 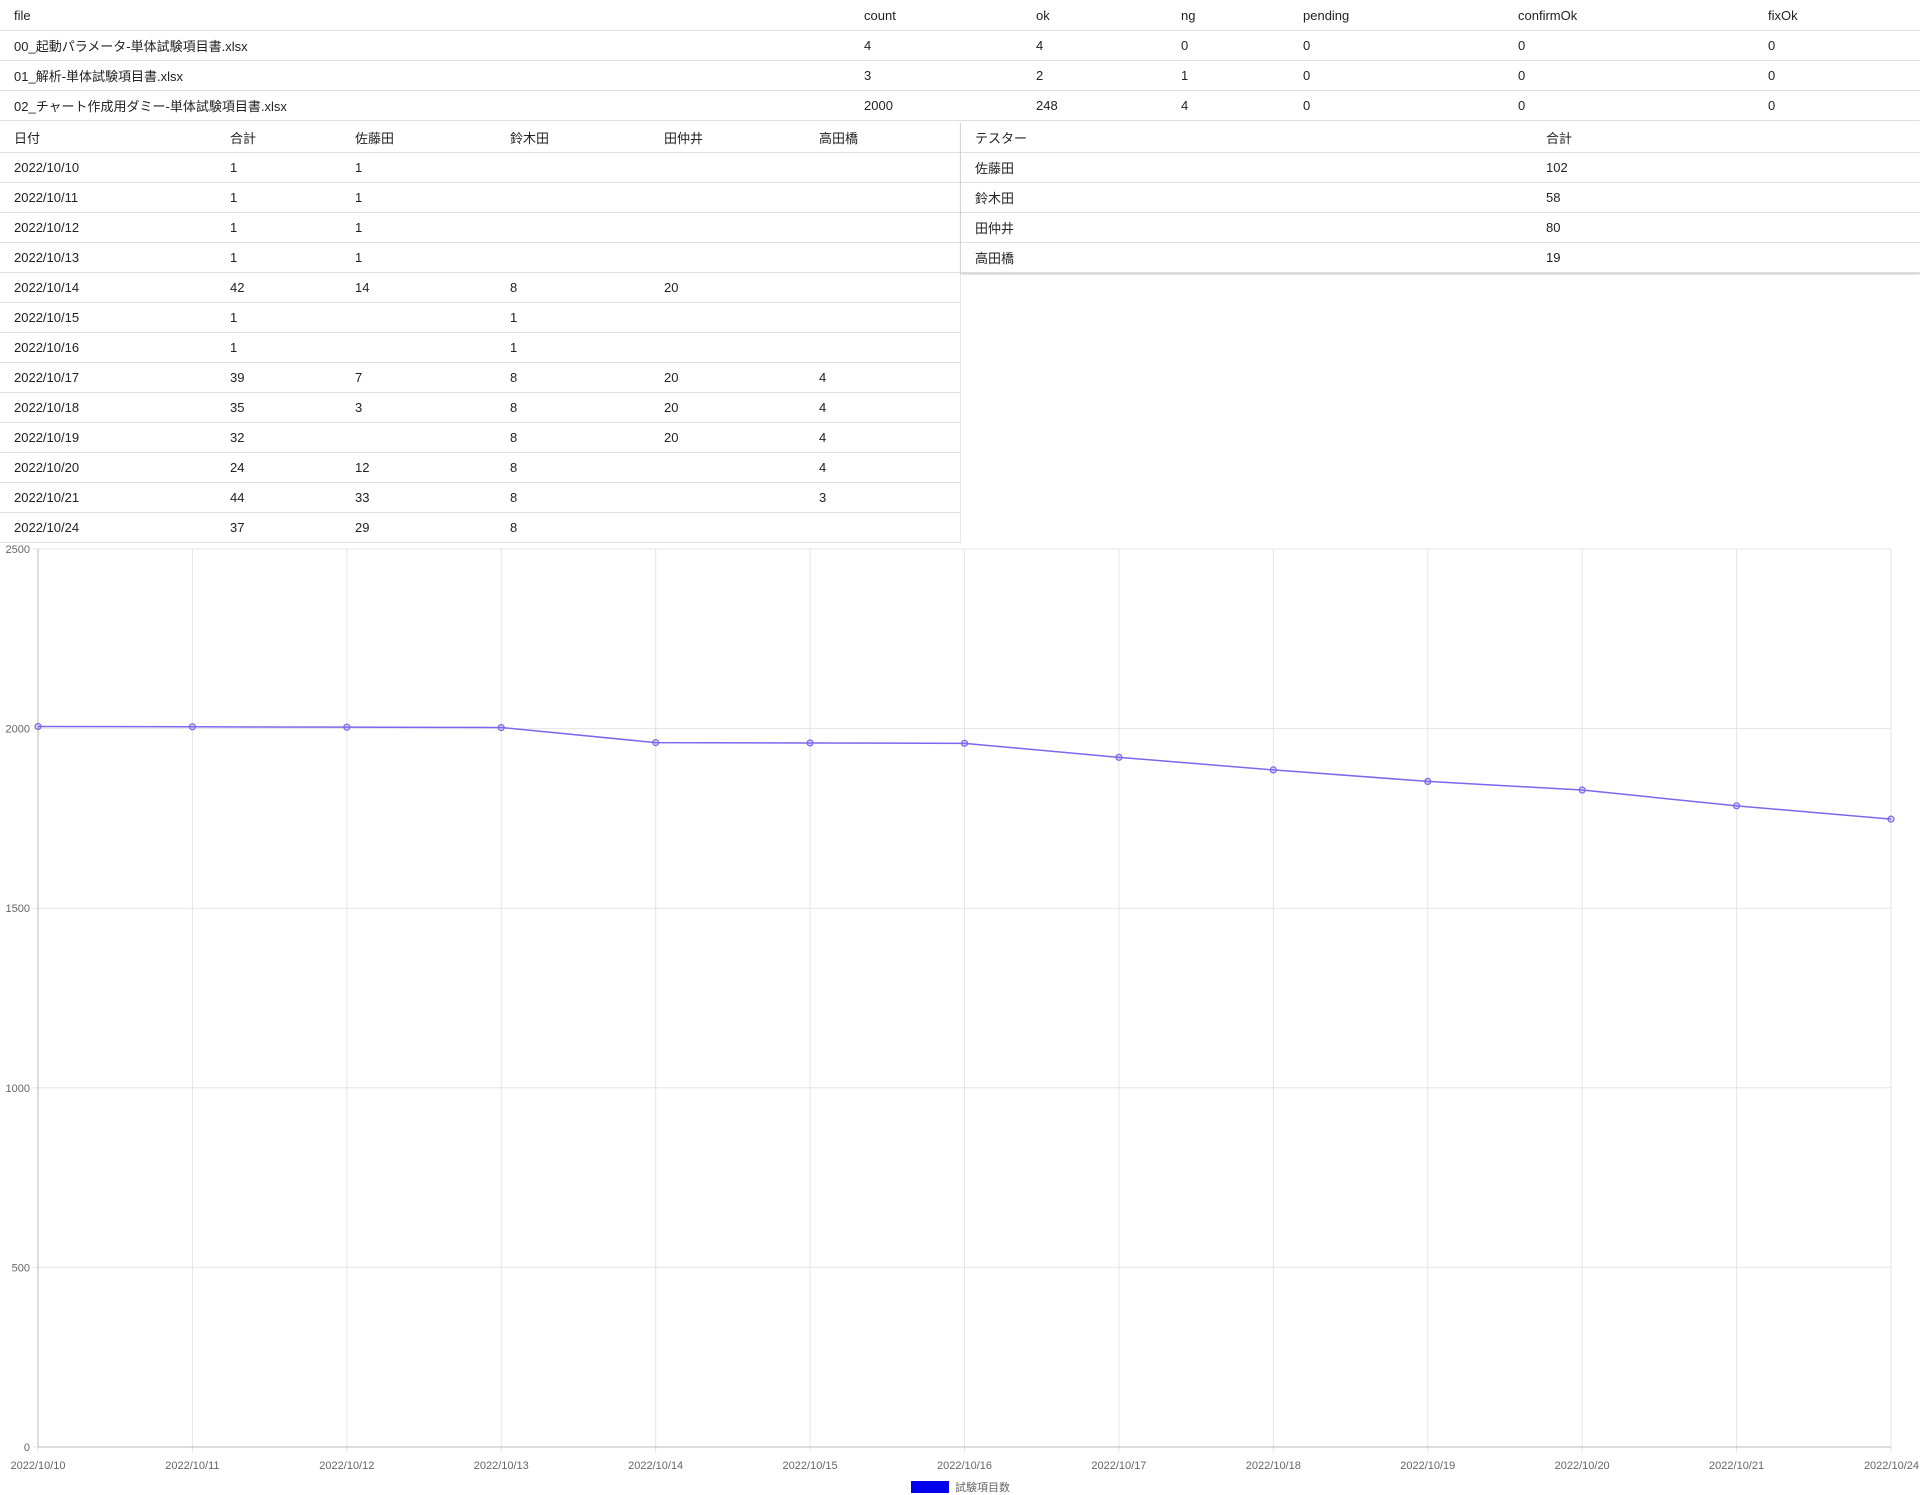 I want to click on daily-table-row: 2022/10/12 1 1, so click(x=480, y=227).